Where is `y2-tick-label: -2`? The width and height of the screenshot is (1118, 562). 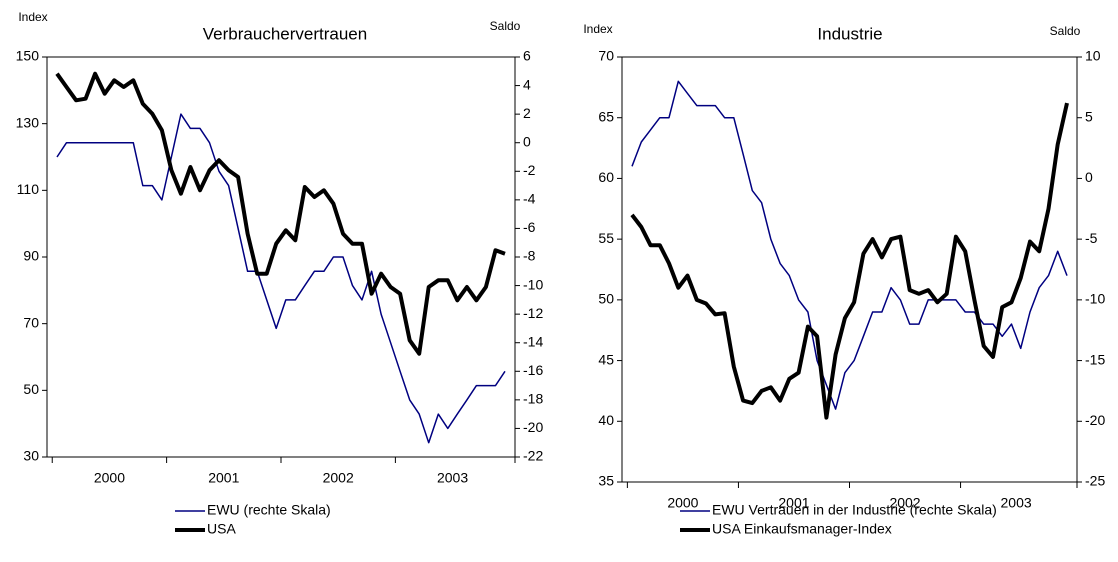 y2-tick-label: -2 is located at coordinates (529, 170).